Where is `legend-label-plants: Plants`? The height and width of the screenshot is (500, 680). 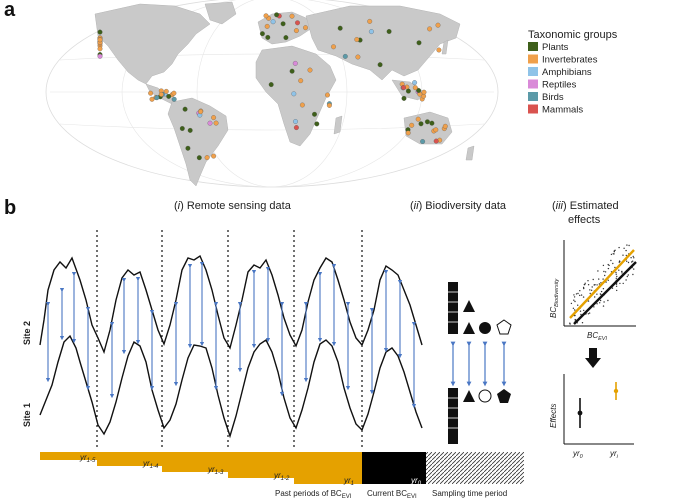
legend-label-plants: Plants is located at coordinates (555, 47).